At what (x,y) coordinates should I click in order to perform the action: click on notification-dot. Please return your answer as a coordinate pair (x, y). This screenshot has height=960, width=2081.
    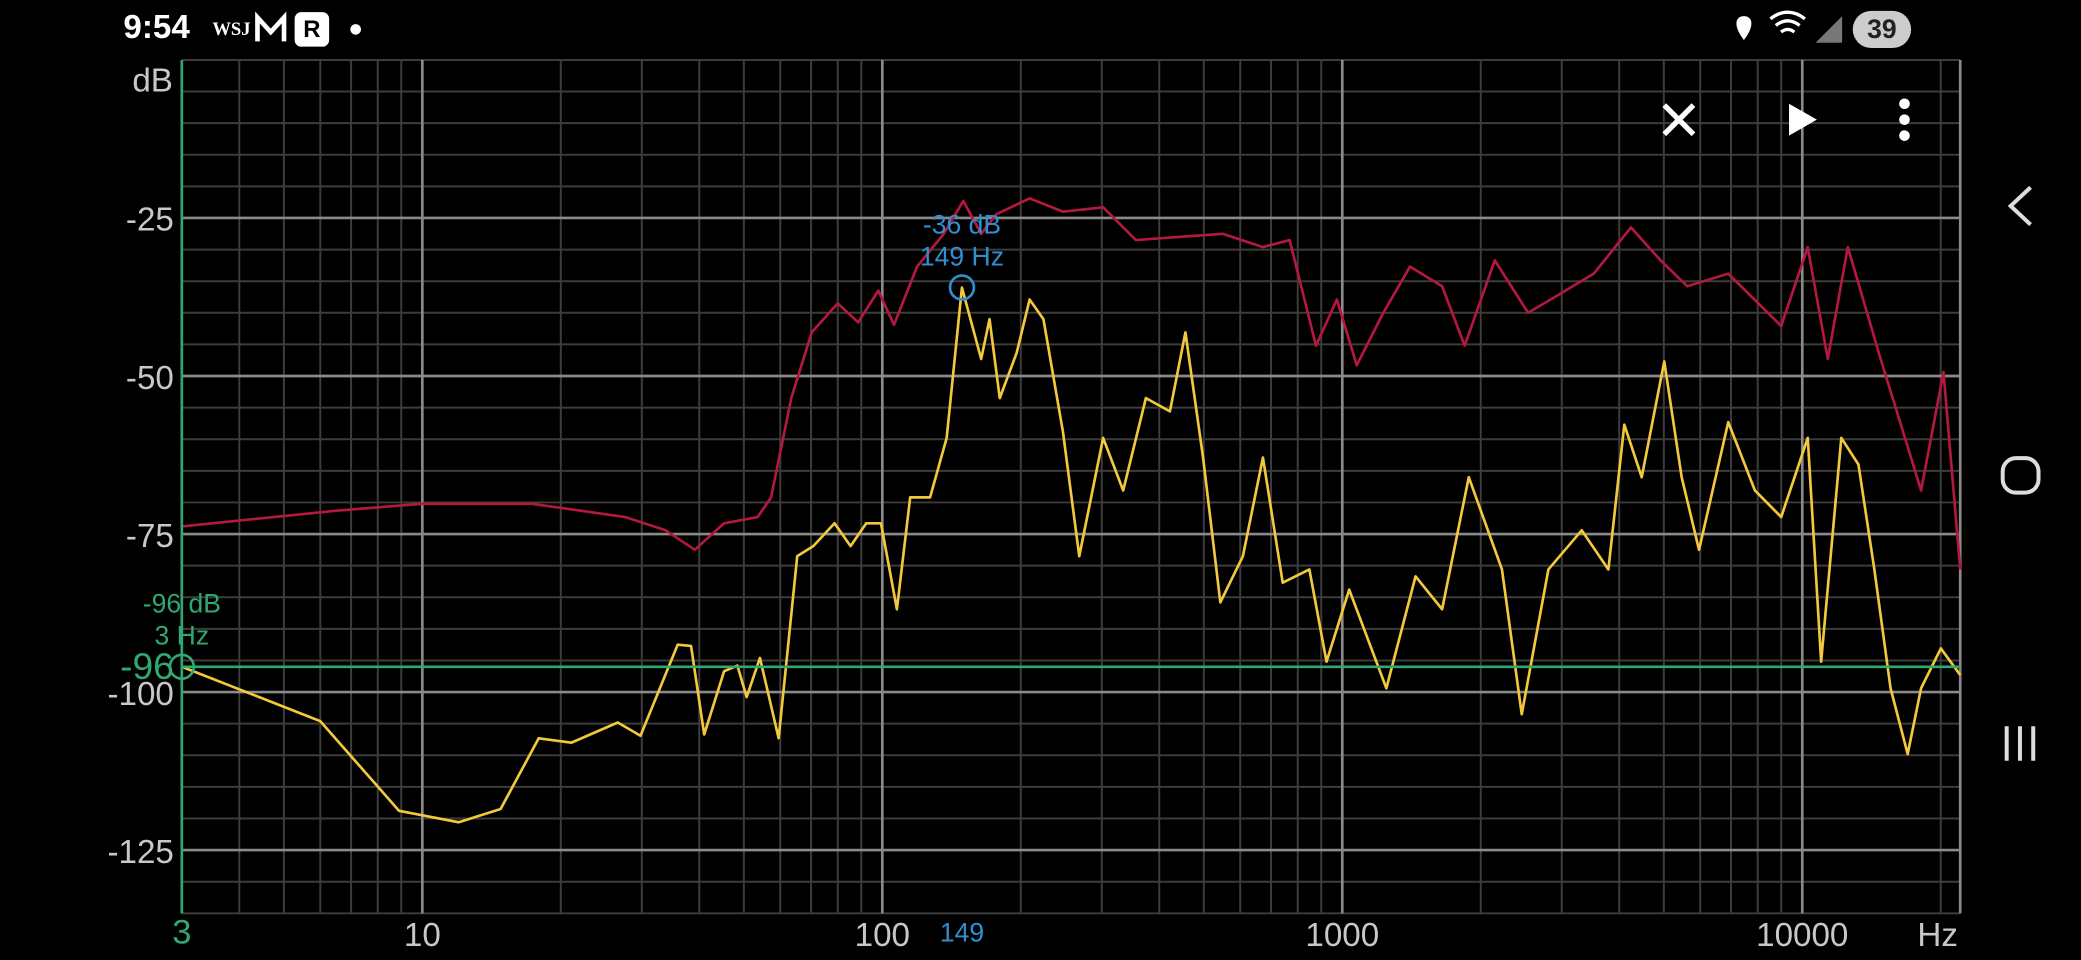
    Looking at the image, I should click on (355, 29).